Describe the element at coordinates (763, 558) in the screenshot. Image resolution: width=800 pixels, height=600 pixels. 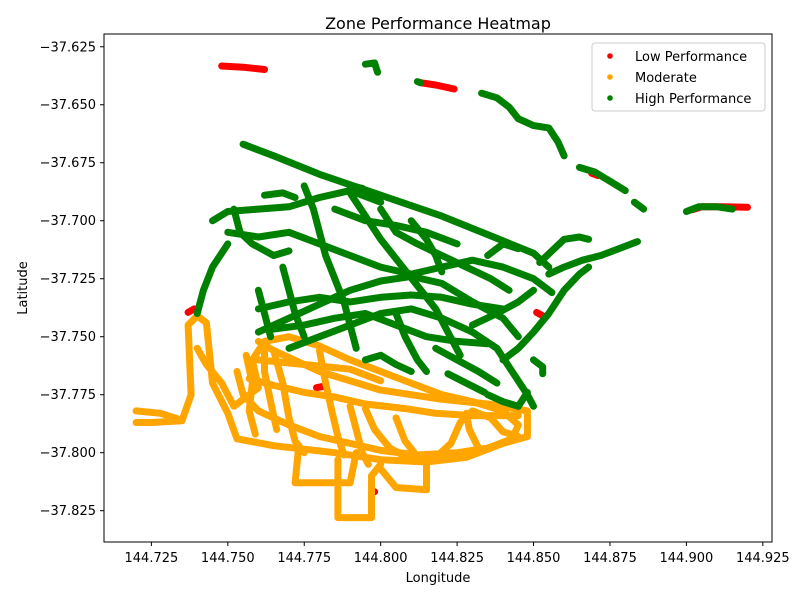
I see `x-tick-label-8: 144.925` at that location.